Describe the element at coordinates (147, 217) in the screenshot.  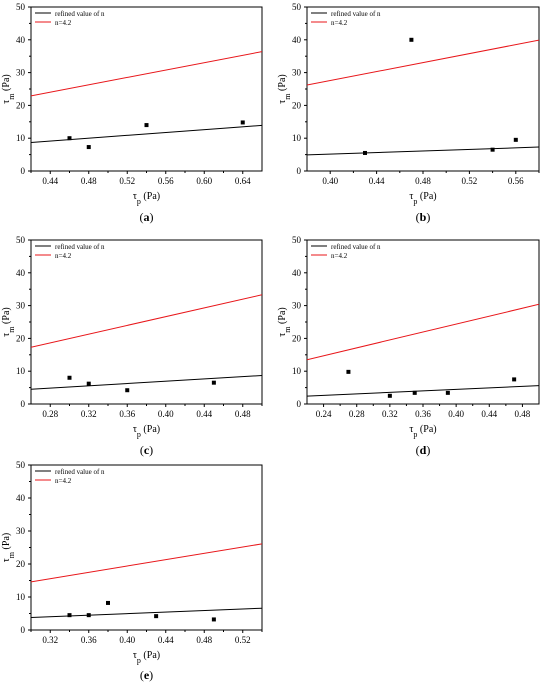
I see `panel-label: (a)` at that location.